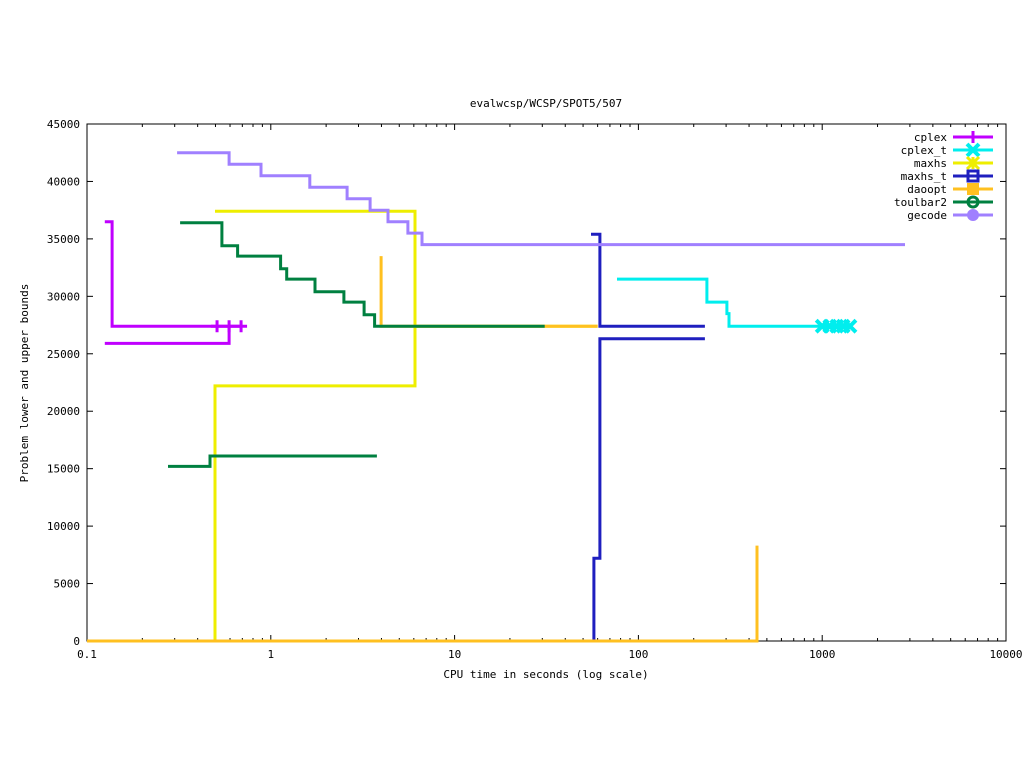 The image size is (1024, 768). What do you see at coordinates (950, 189) in the screenshot?
I see `legend-item-daoopt: daoopt` at bounding box center [950, 189].